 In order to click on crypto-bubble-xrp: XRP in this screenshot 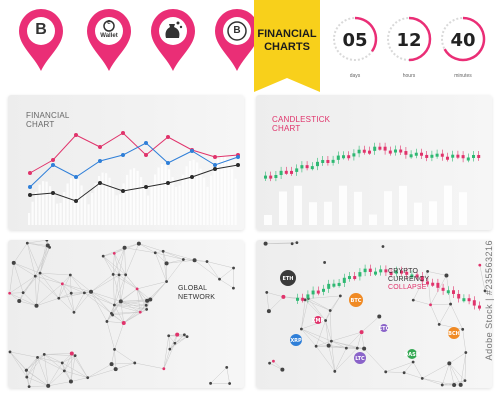, I will do `click(296, 340)`.